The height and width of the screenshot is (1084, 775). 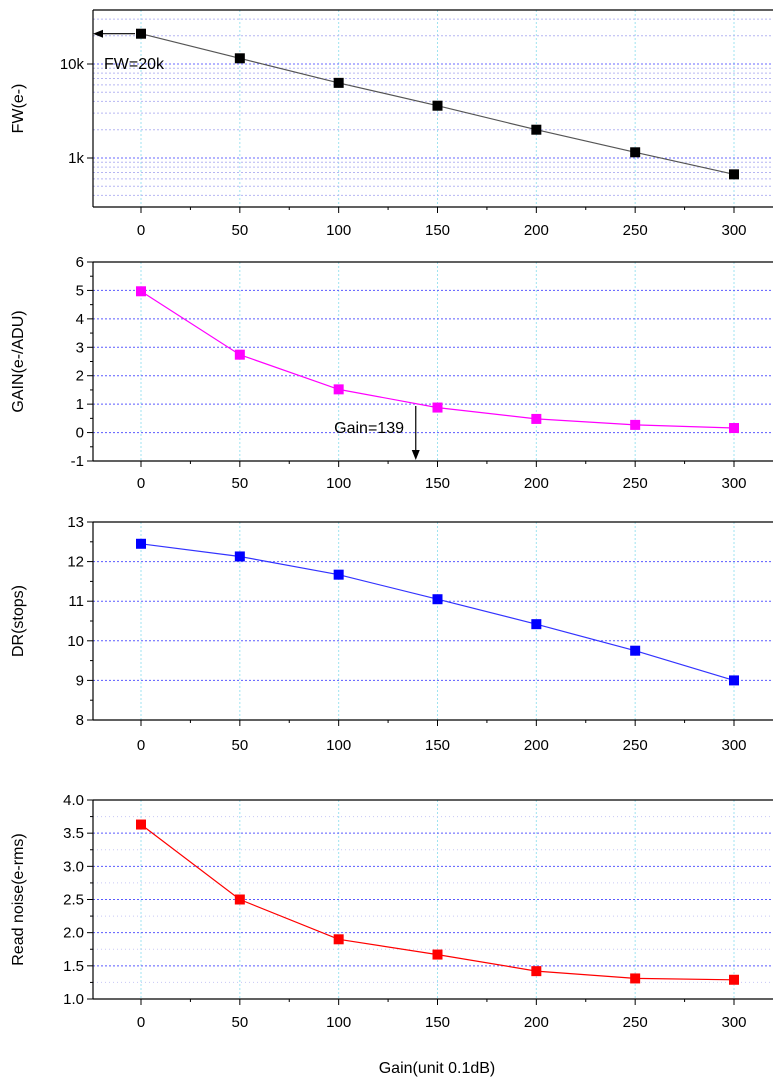 I want to click on y-tick-label: 3, so click(x=80, y=347).